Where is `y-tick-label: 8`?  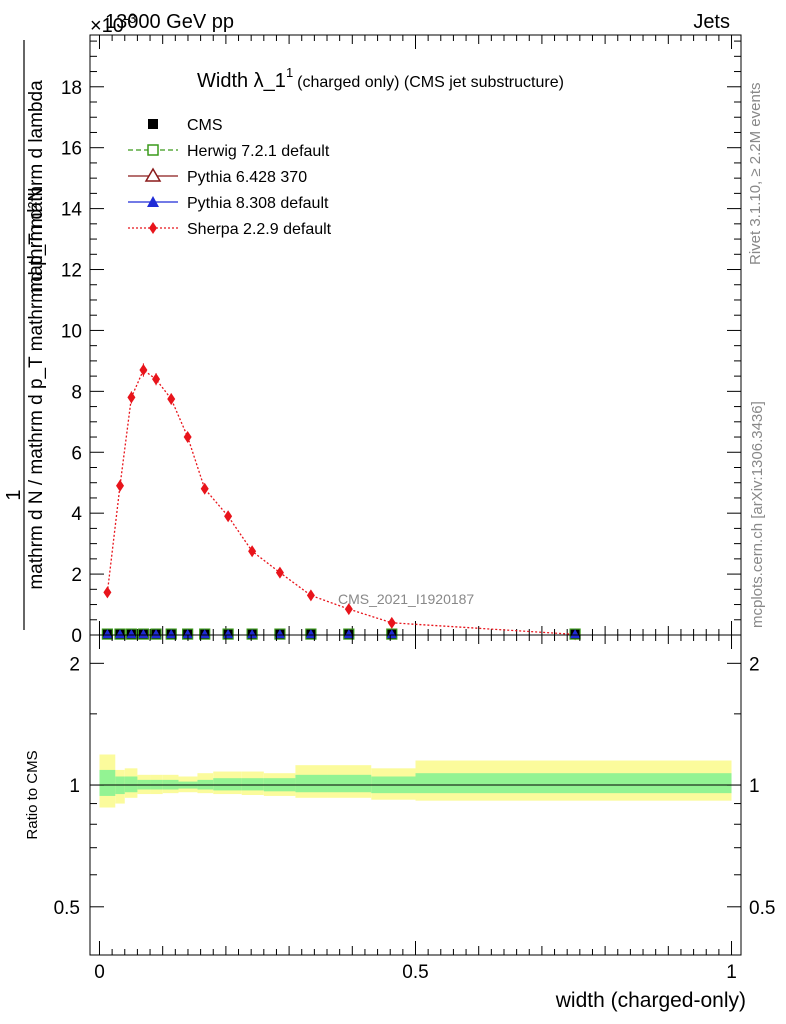 y-tick-label: 8 is located at coordinates (76, 392).